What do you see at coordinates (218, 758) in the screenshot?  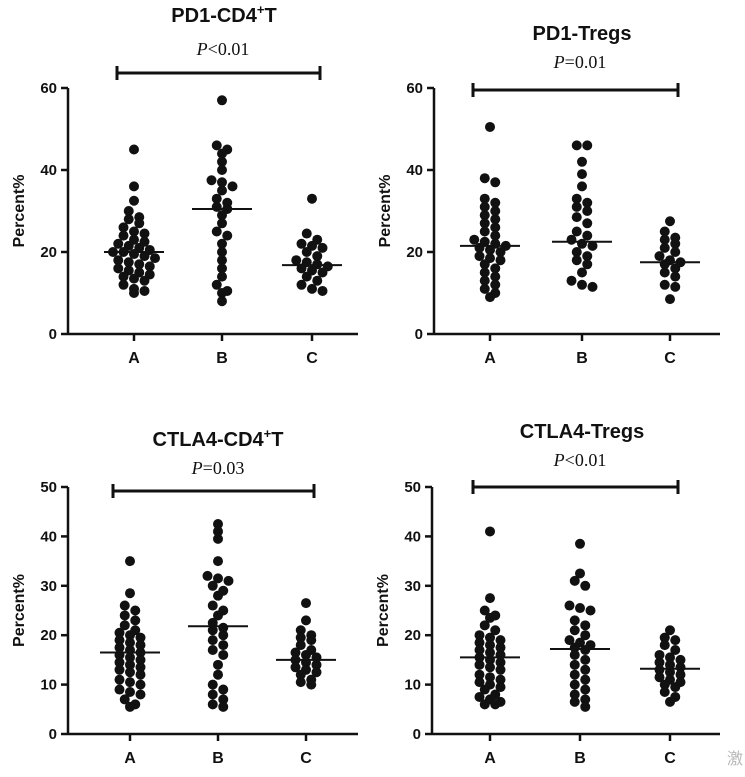 I see `x-tick-label: B` at bounding box center [218, 758].